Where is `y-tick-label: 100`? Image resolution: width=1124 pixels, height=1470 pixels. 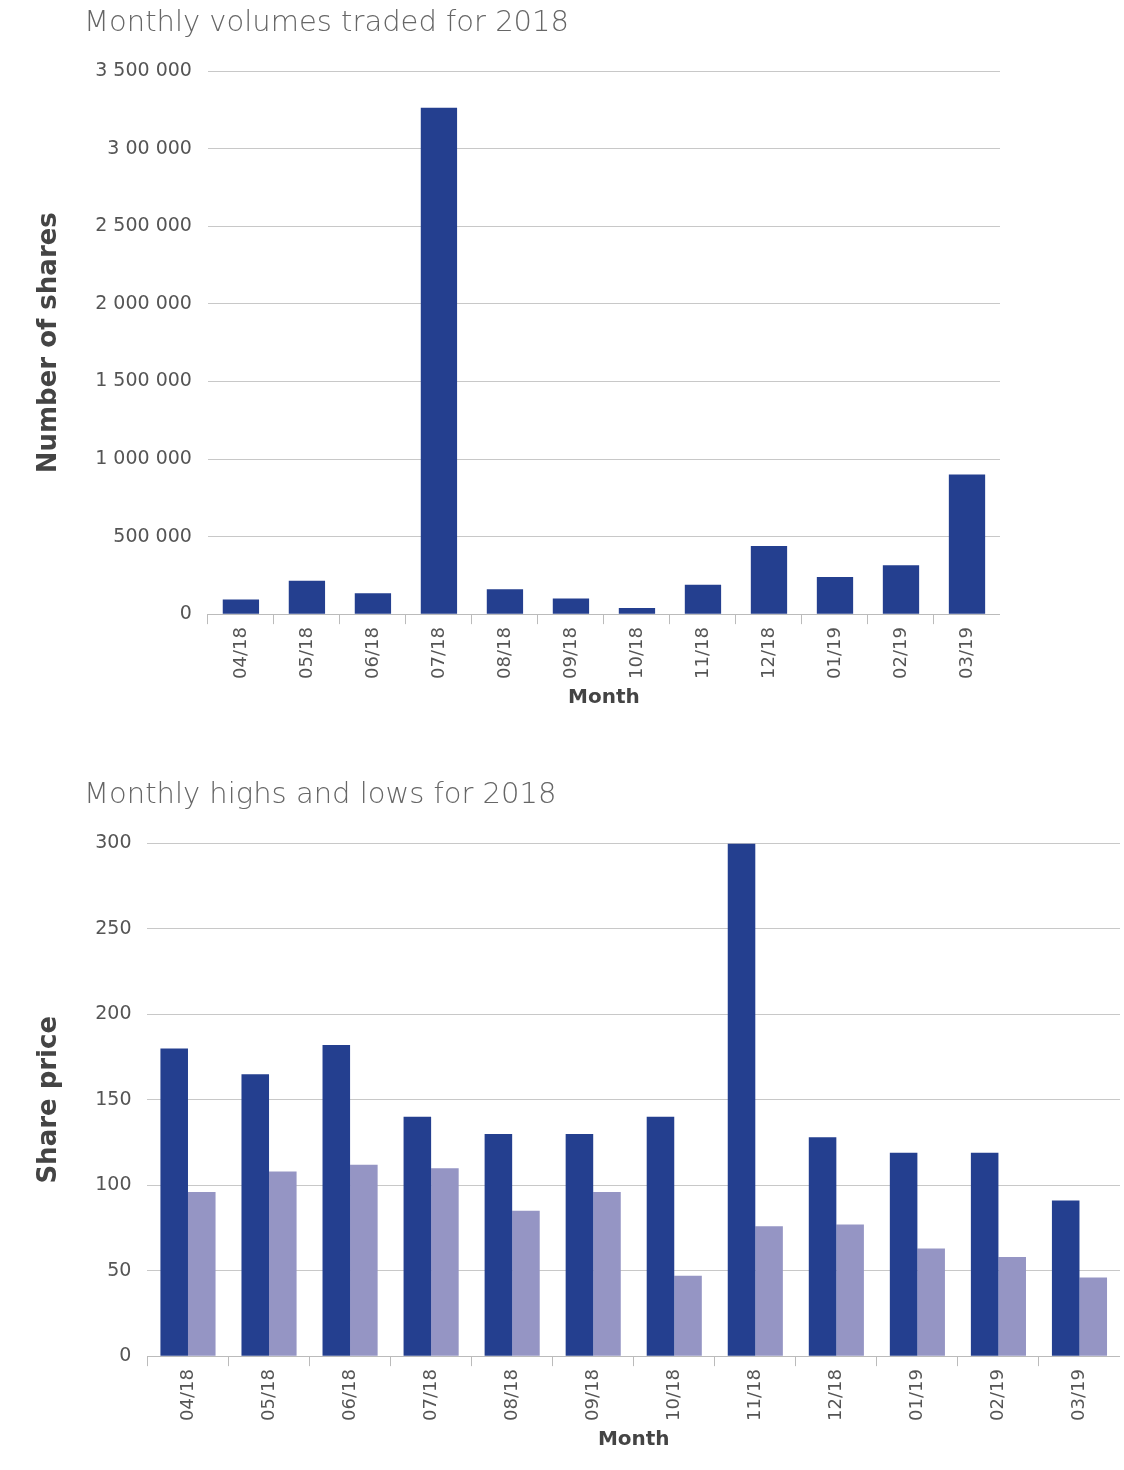
y-tick-label: 100 is located at coordinates (113, 1183).